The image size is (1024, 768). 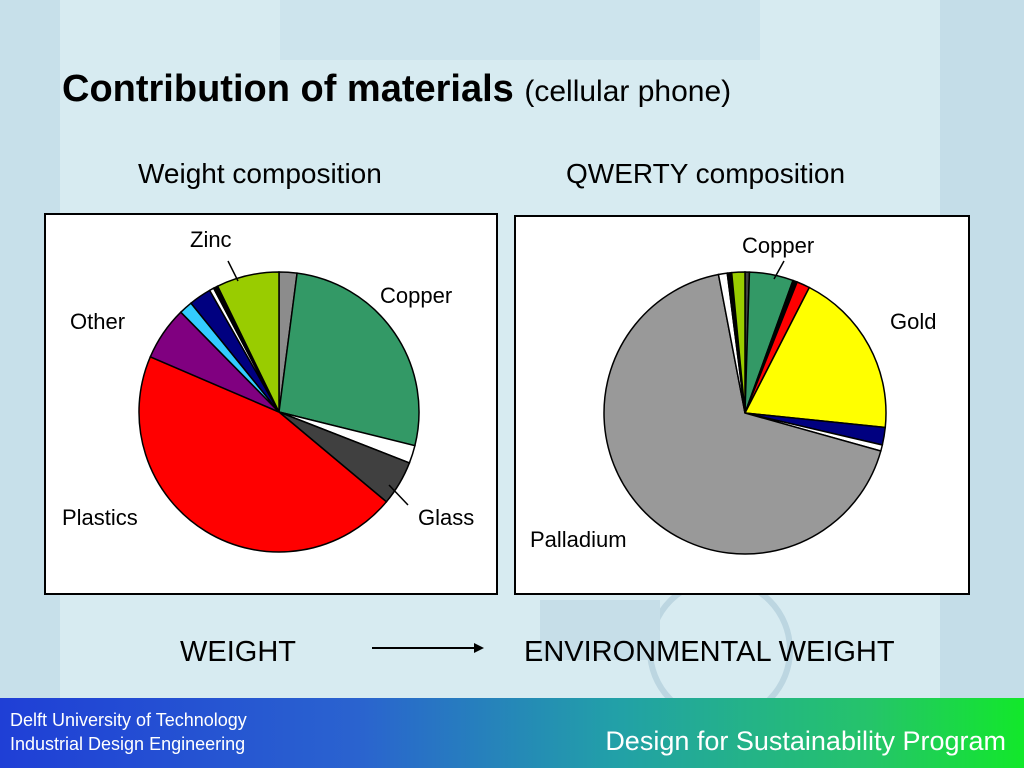 What do you see at coordinates (98, 321) in the screenshot?
I see `pie-label-other: Other` at bounding box center [98, 321].